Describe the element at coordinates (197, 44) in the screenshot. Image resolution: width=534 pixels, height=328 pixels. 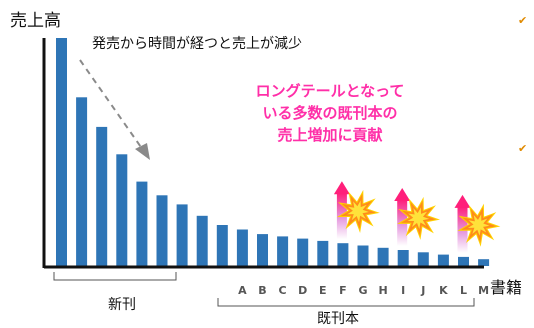
I see `decline-annotation: 発売から時間が経つと売上が減少` at that location.